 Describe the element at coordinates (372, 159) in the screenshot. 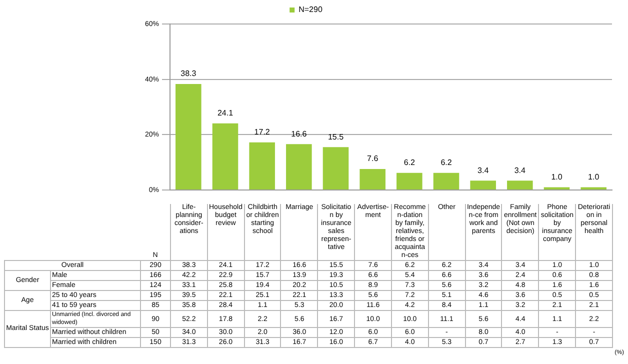

I see `text: 7.6` at that location.